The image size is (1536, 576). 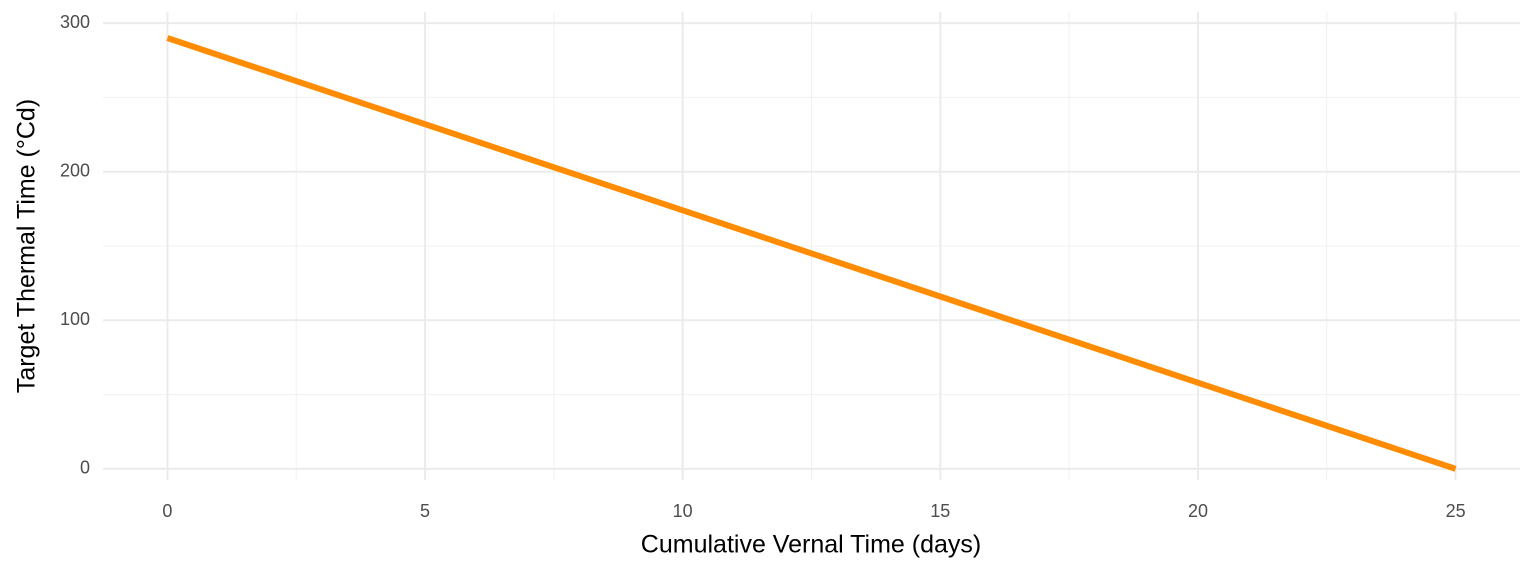 I want to click on x-tick-label: 5, so click(x=425, y=511).